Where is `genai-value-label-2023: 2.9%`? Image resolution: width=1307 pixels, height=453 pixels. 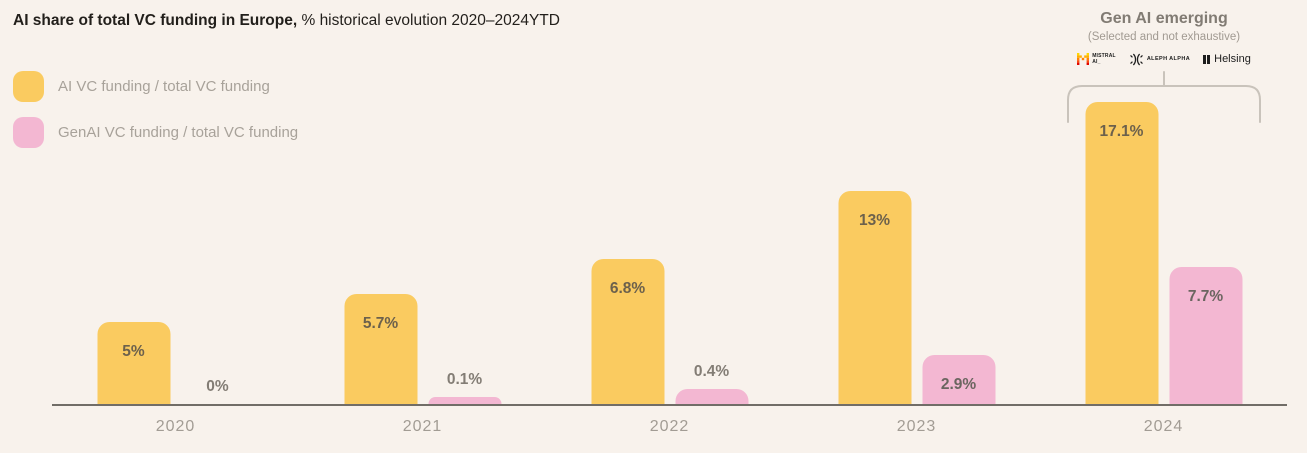 genai-value-label-2023: 2.9% is located at coordinates (958, 384).